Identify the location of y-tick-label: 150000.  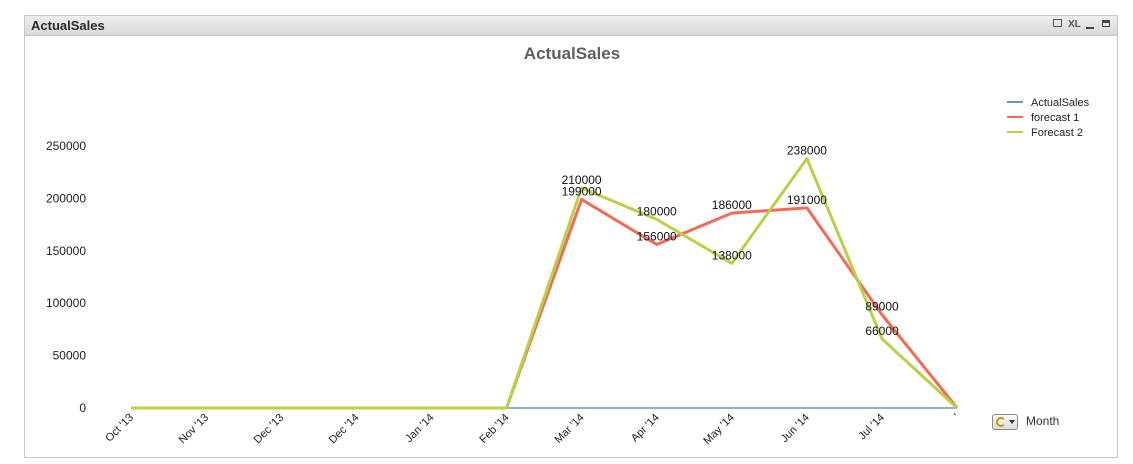
(66, 251).